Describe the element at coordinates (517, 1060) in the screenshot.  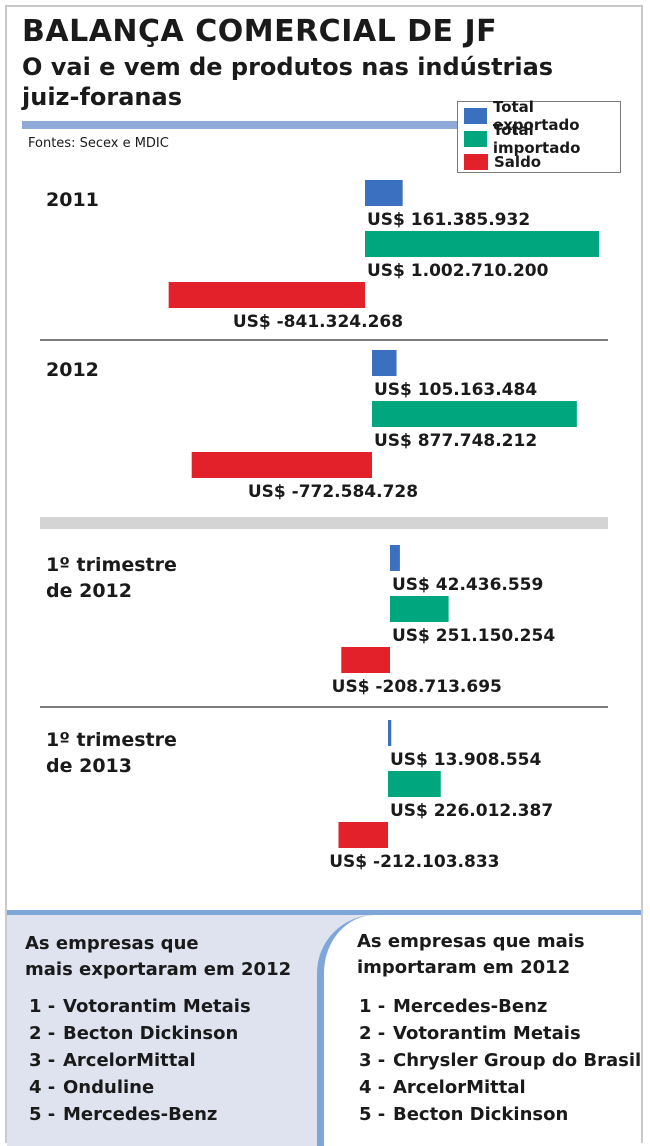
I see `company-name: Chrysler Group do Brasil` at that location.